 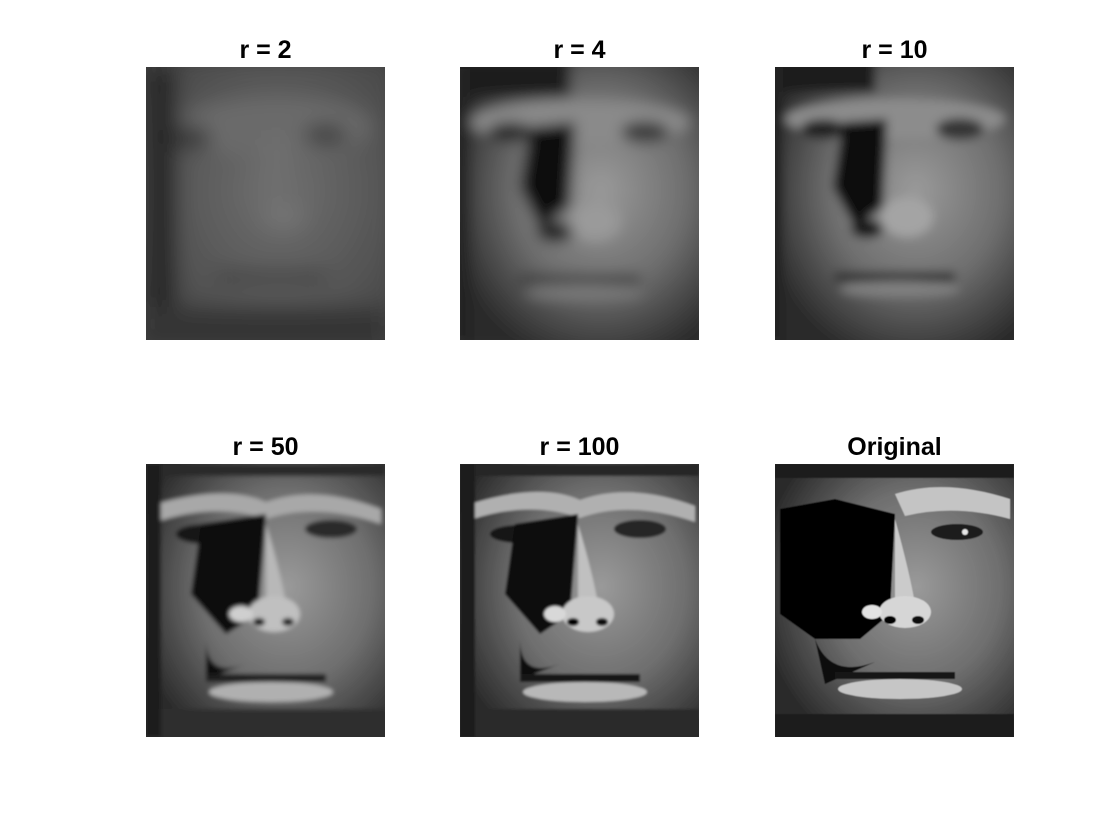 I want to click on panel-title: r = 10, so click(x=894, y=50).